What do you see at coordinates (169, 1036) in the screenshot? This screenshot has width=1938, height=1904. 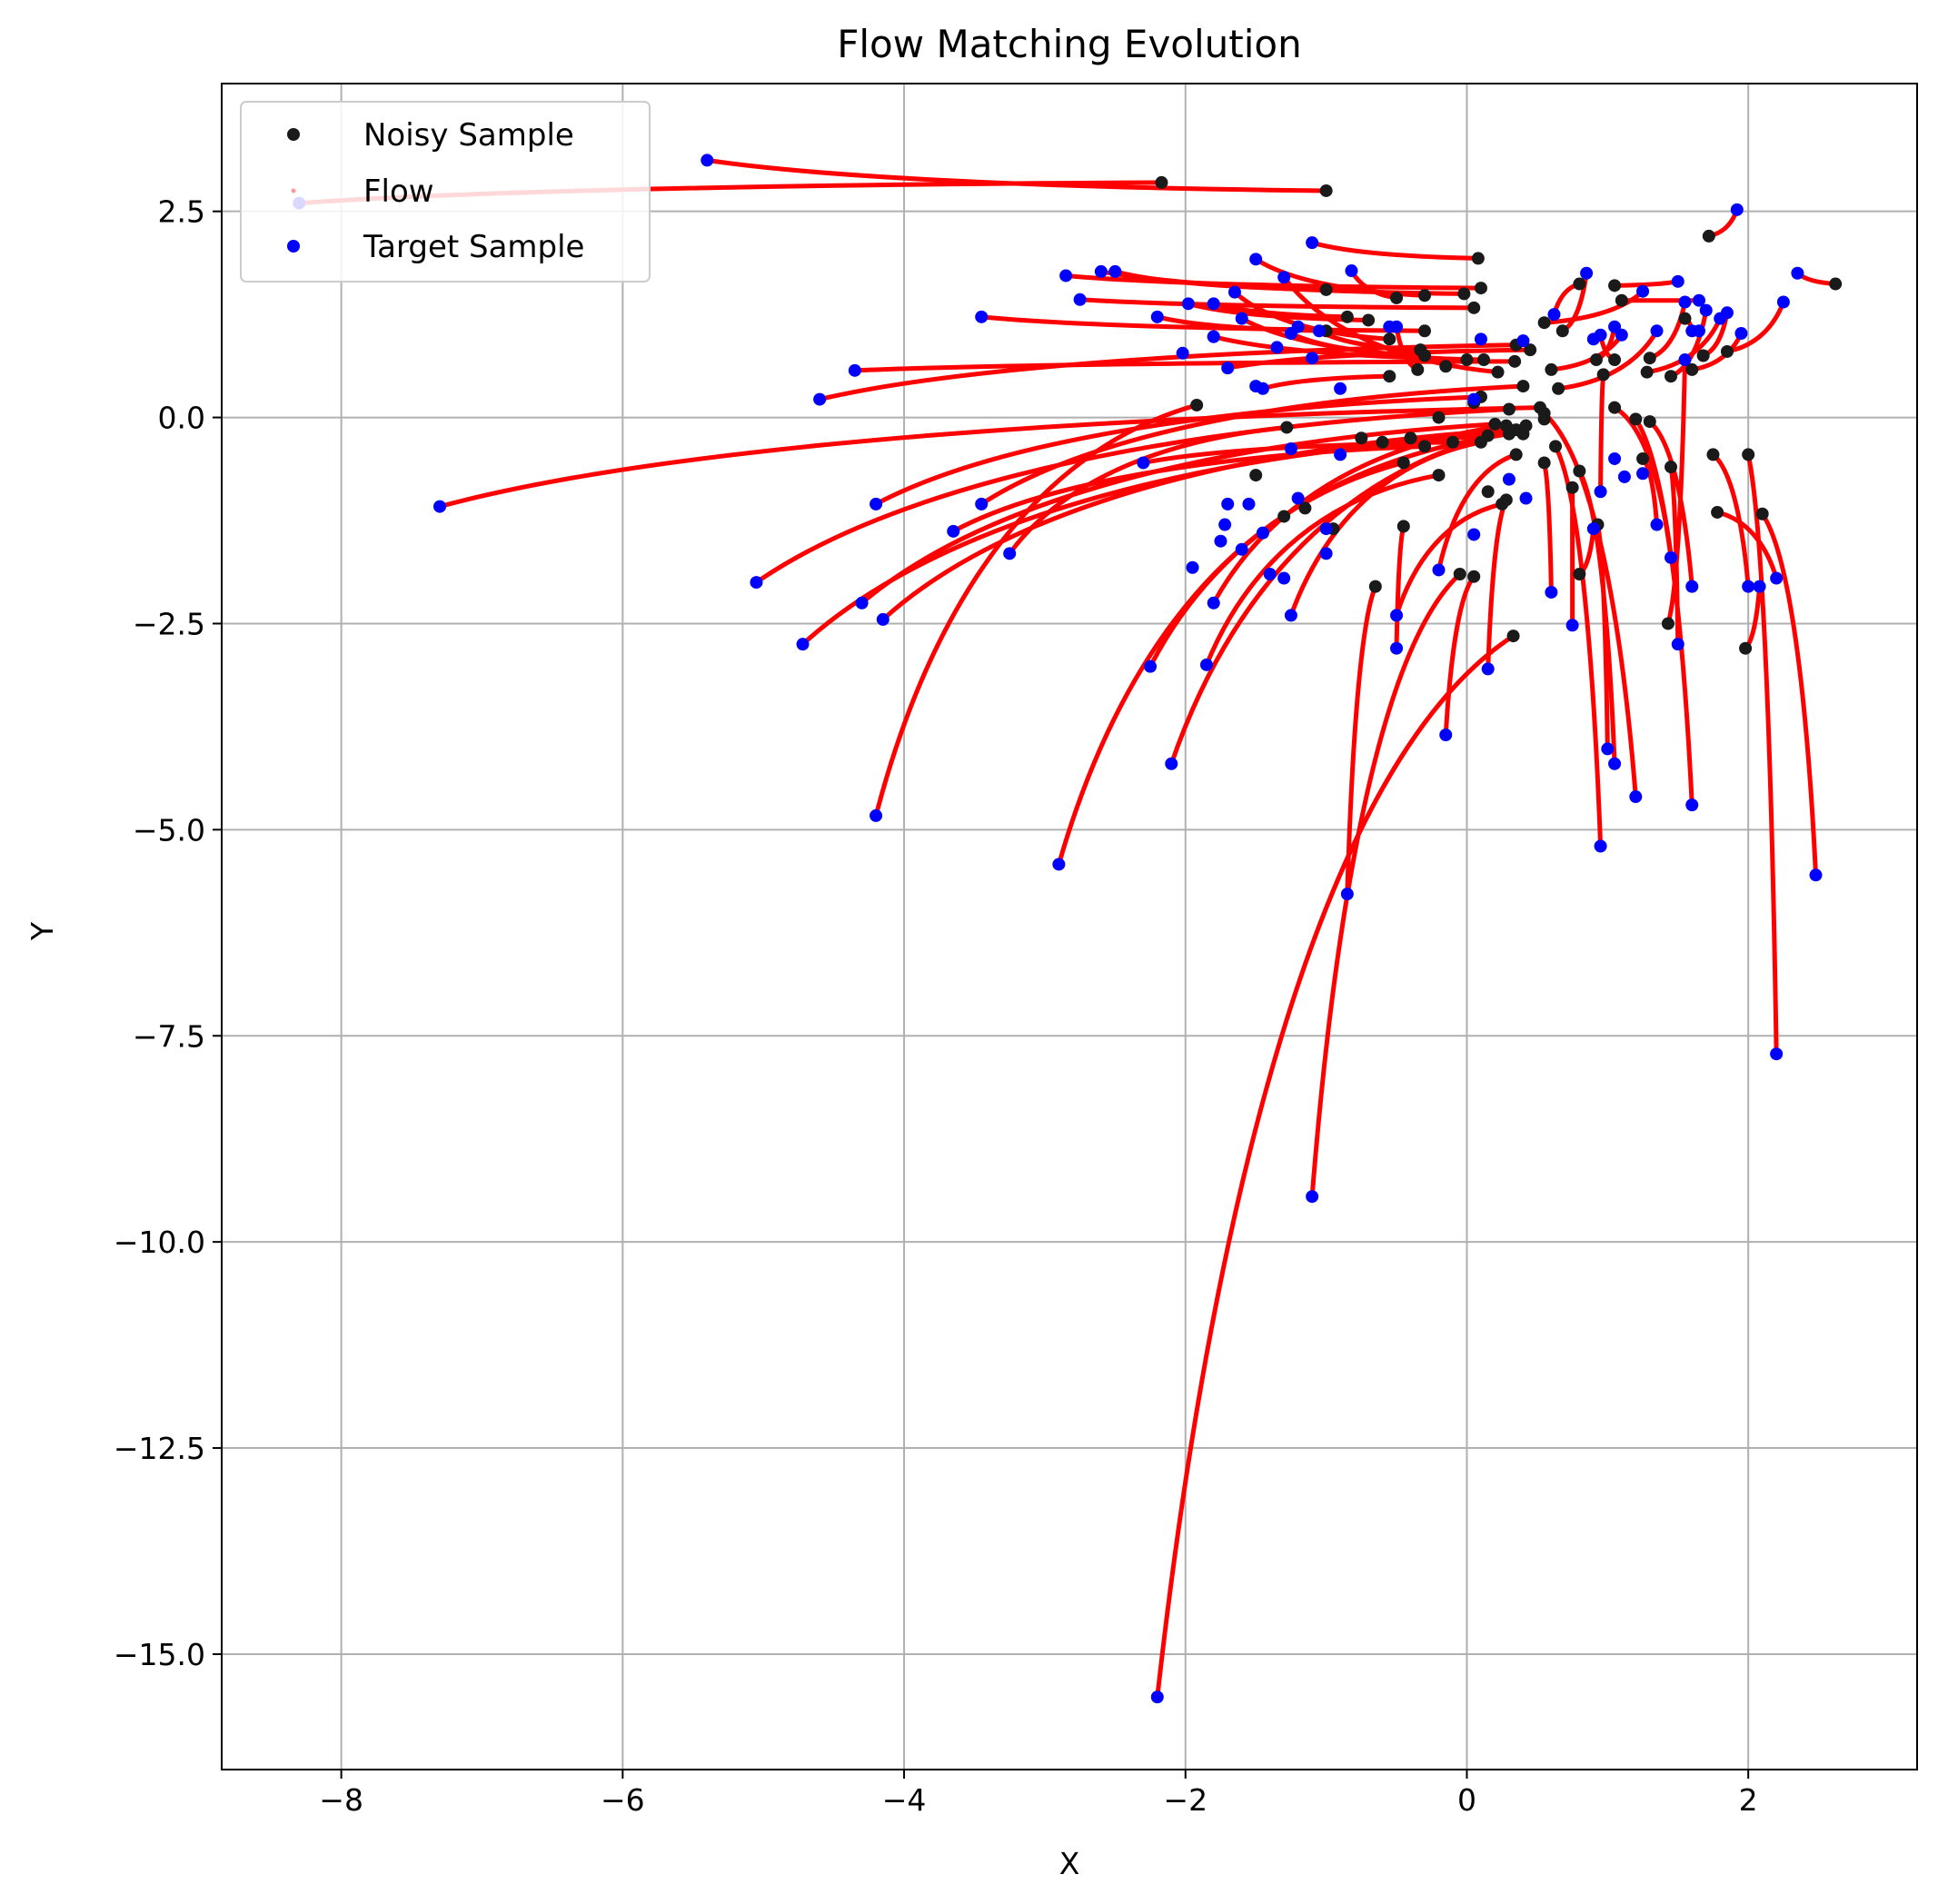 I see `y-tick-label: −7.5` at bounding box center [169, 1036].